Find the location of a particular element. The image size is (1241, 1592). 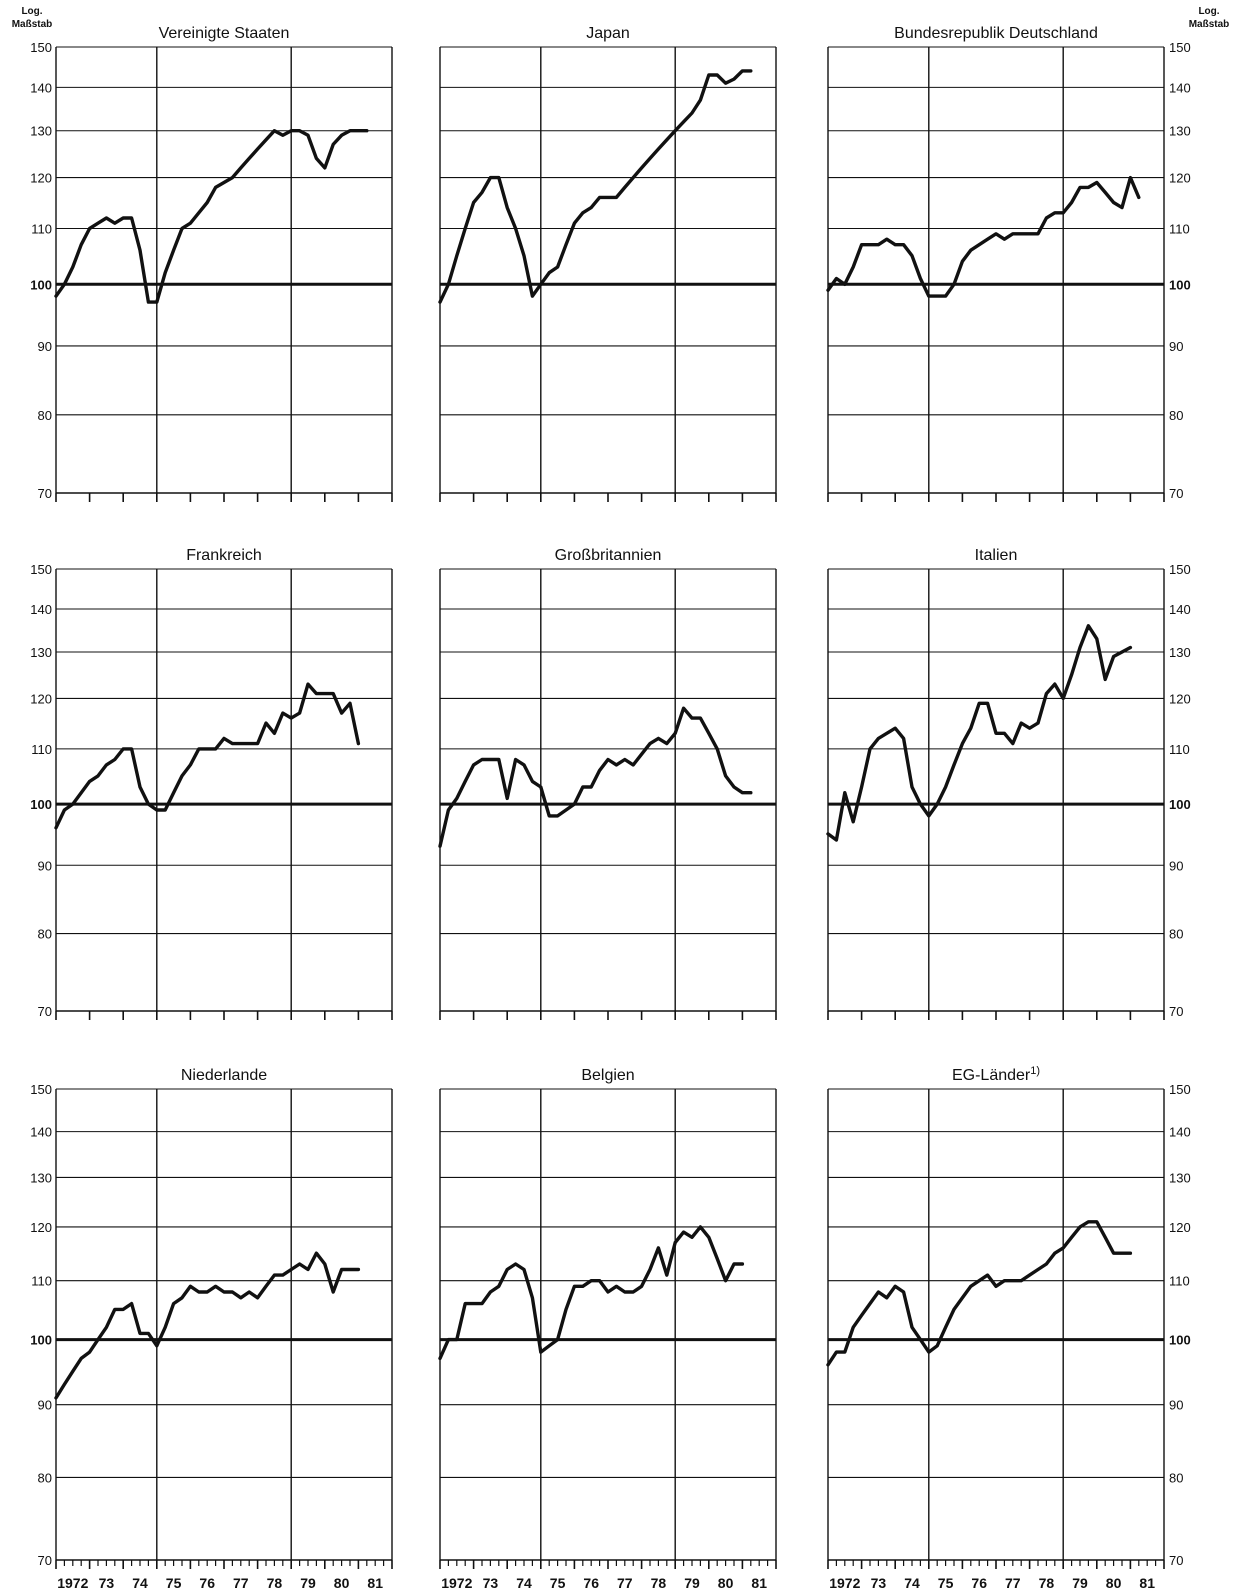

chart-title: Frankreich is located at coordinates (224, 555).